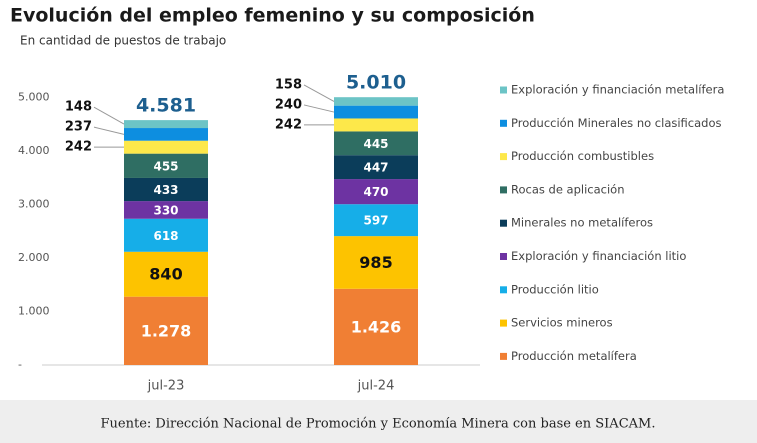  I want to click on value-label: 597, so click(375, 221).